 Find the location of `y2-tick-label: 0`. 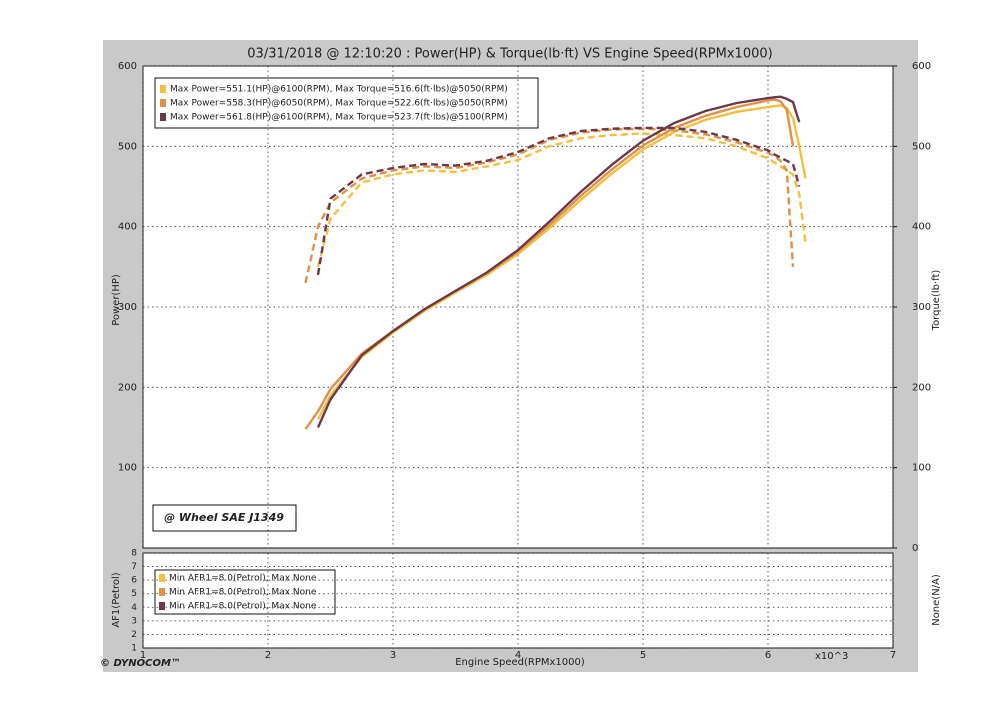

y2-tick-label: 0 is located at coordinates (915, 548).